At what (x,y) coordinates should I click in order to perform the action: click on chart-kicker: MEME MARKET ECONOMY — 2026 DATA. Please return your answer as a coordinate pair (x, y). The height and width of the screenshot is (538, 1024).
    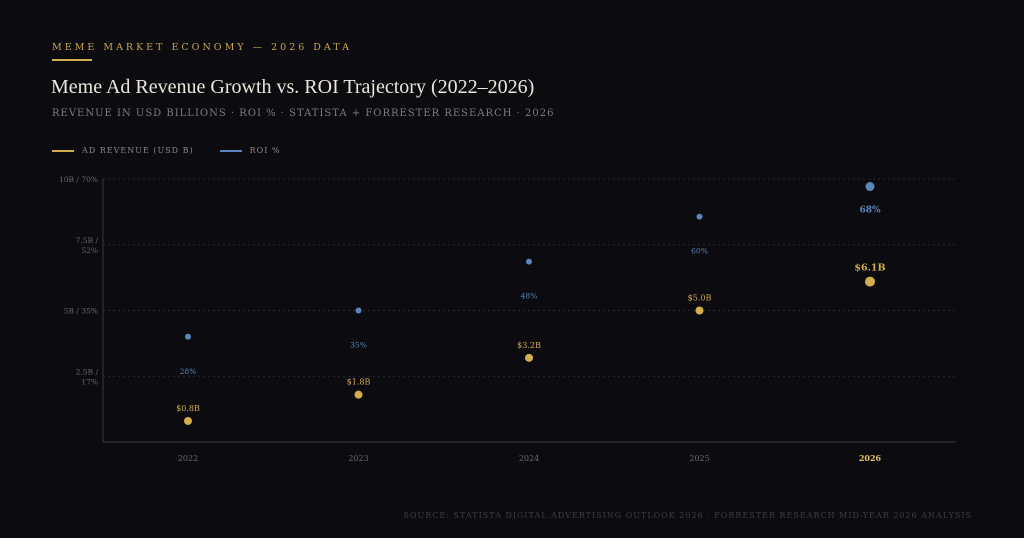
    Looking at the image, I should click on (202, 47).